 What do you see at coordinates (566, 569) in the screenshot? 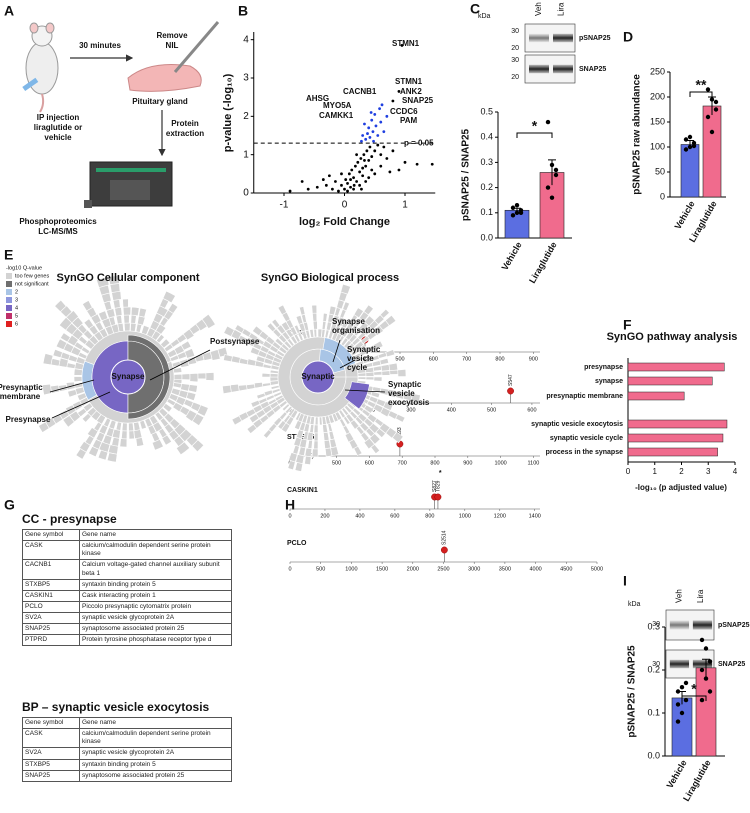
I see `x-tick-label: 4500` at bounding box center [566, 569].